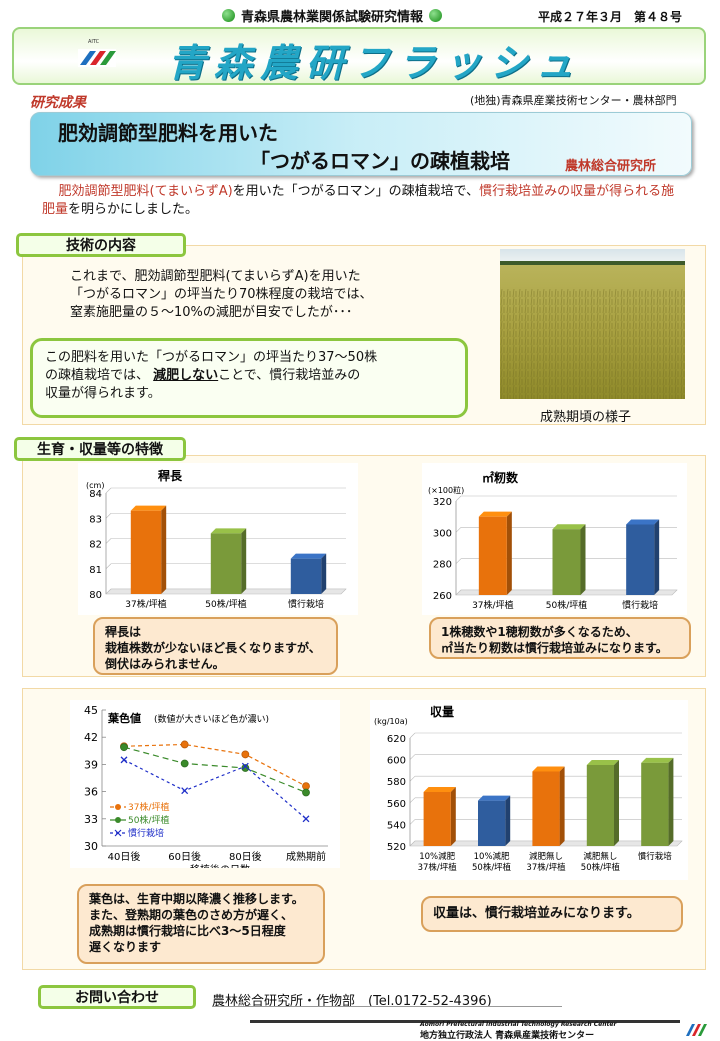 This screenshot has height=1041, width=720. What do you see at coordinates (396, 739) in the screenshot?
I see `y-tick-label: 620` at bounding box center [396, 739].